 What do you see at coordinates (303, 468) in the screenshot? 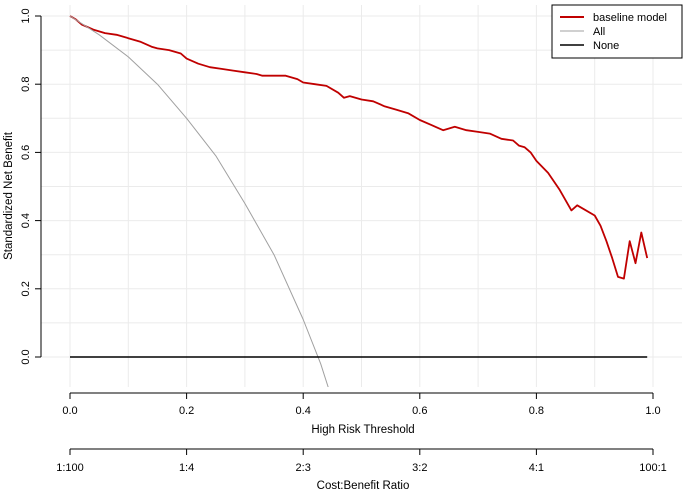
I see `x2-tick-label: 2:3` at bounding box center [303, 468].